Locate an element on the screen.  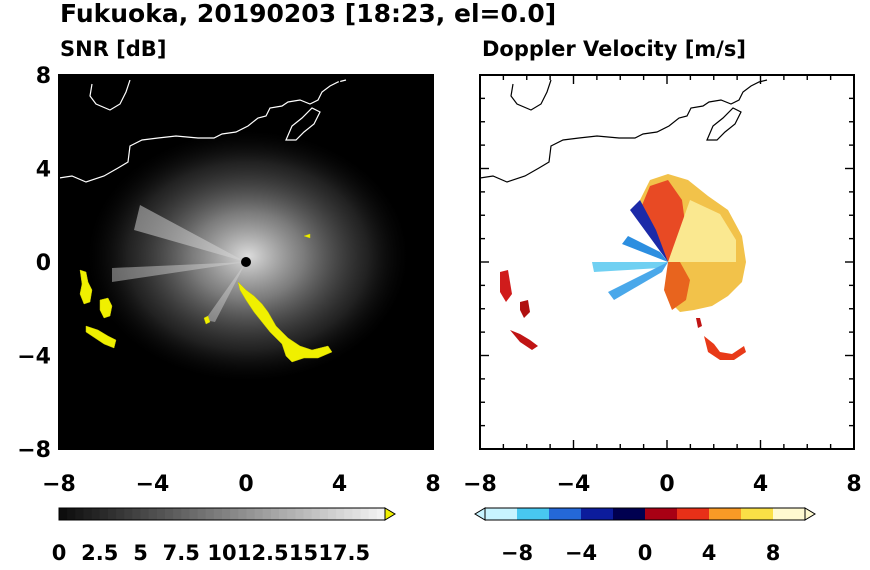
y-tick-label: −4 is located at coordinates (34, 357).